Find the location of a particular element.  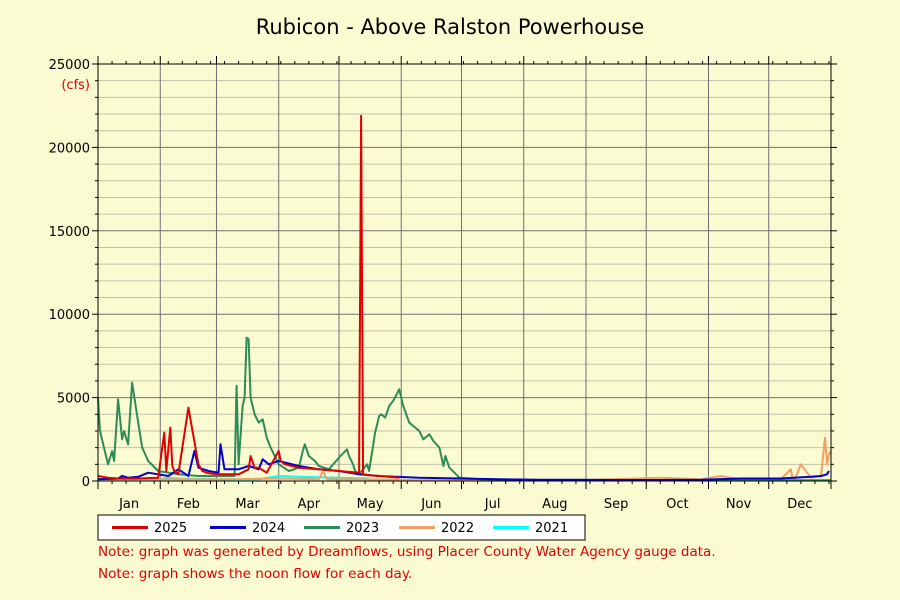

y-tick-label: 10000 is located at coordinates (69, 315).